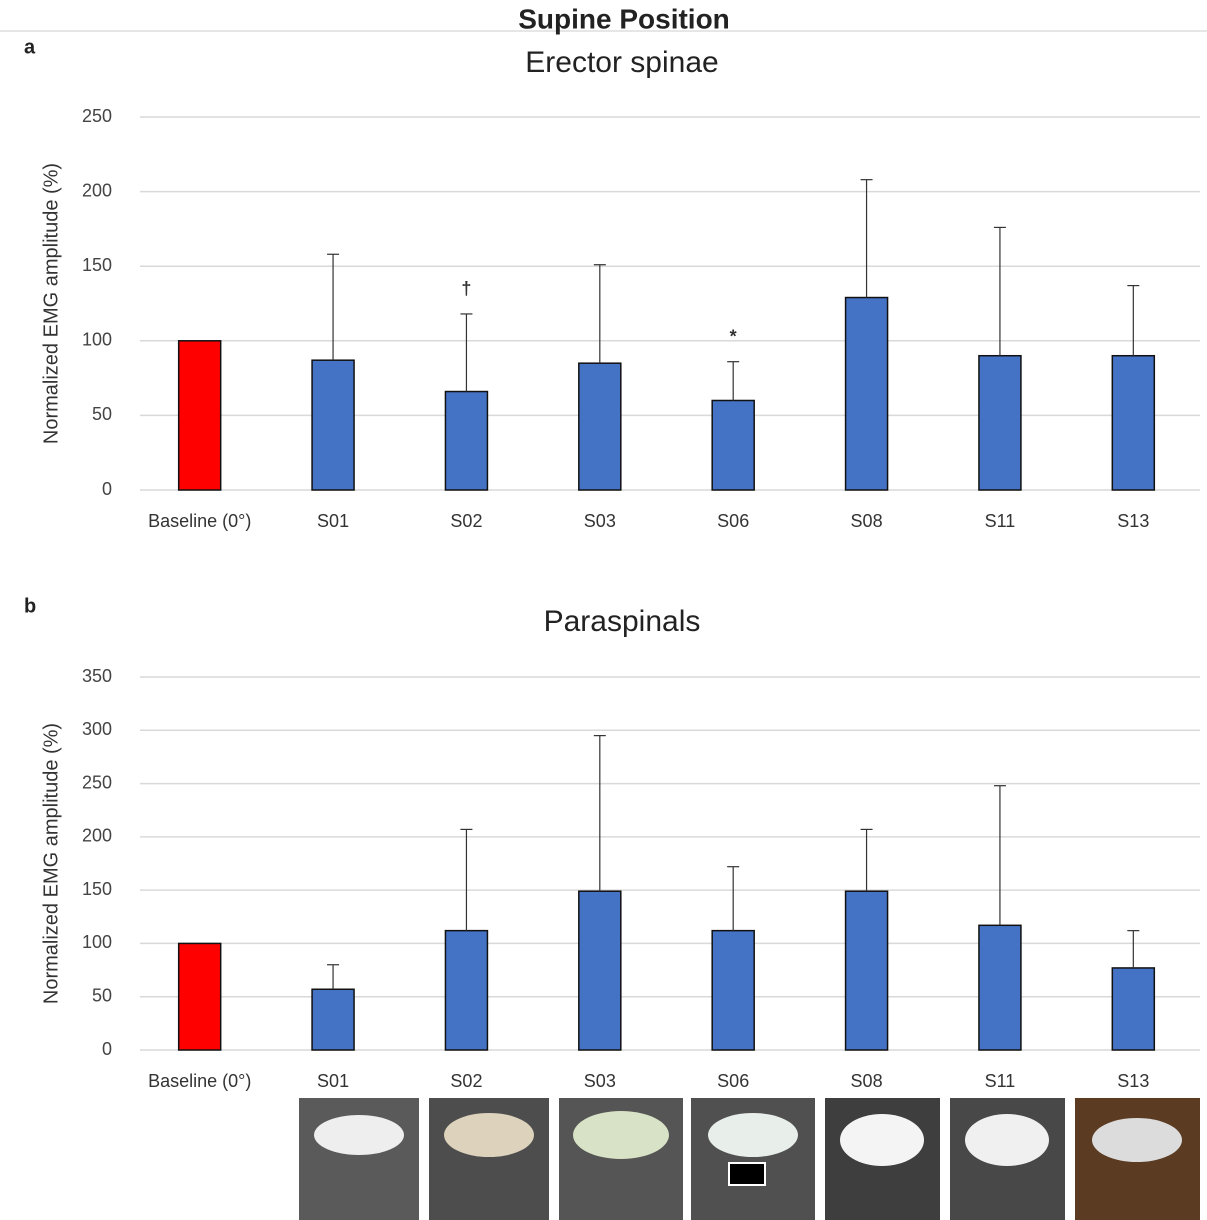 The width and height of the screenshot is (1207, 1220). I want to click on y-tick-label: 350, so click(97, 676).